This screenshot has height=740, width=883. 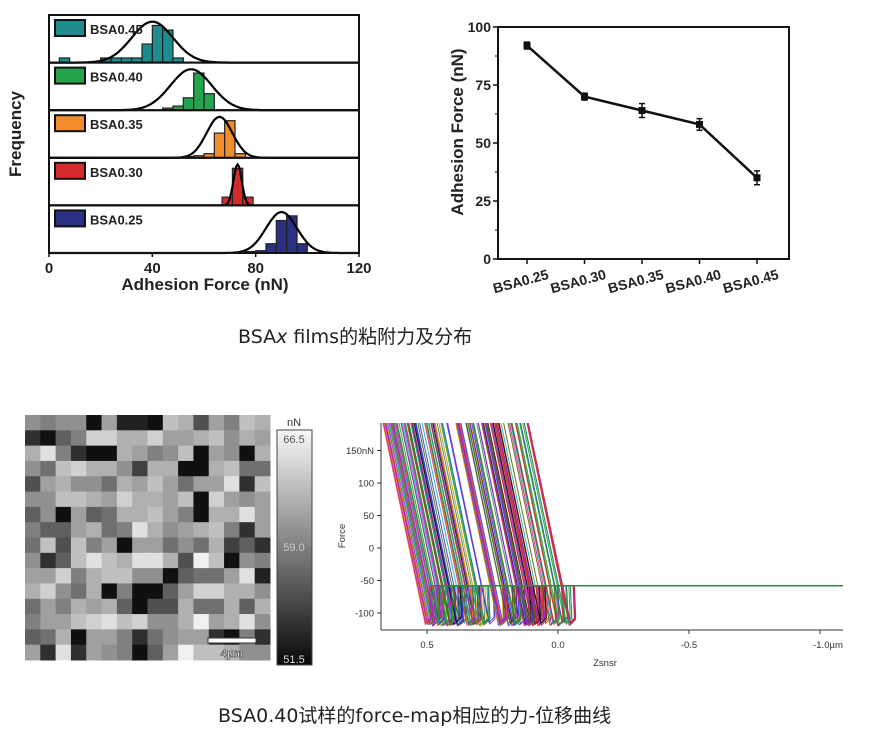 What do you see at coordinates (358, 268) in the screenshot?
I see `x-tick-label: 120` at bounding box center [358, 268].